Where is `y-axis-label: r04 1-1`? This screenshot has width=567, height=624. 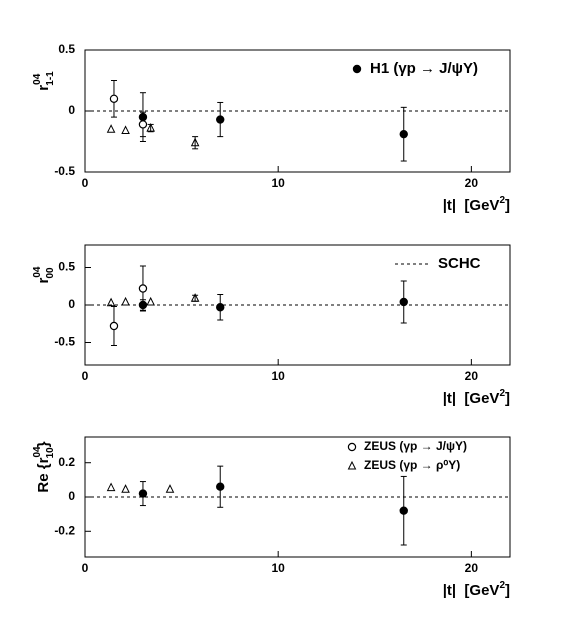 y-axis-label: r04 1-1 is located at coordinates (44, 81).